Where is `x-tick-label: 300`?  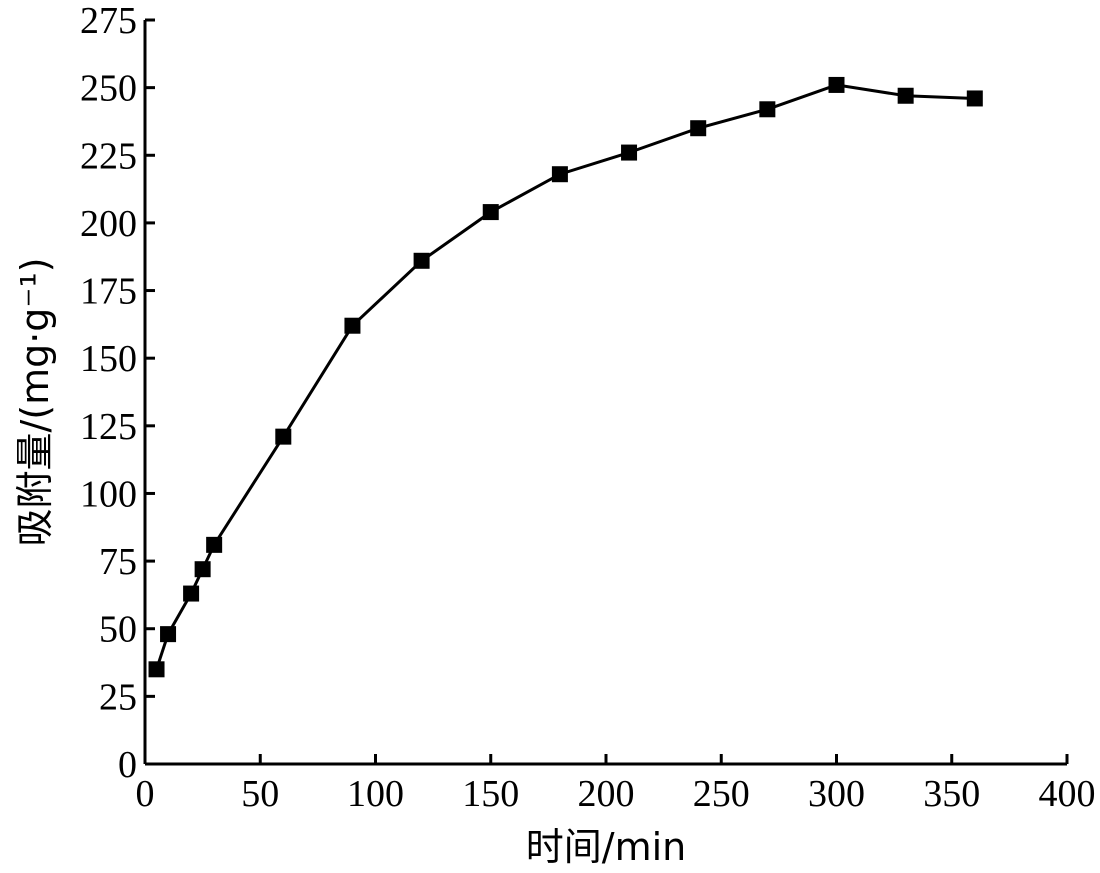 x-tick-label: 300 is located at coordinates (836, 794).